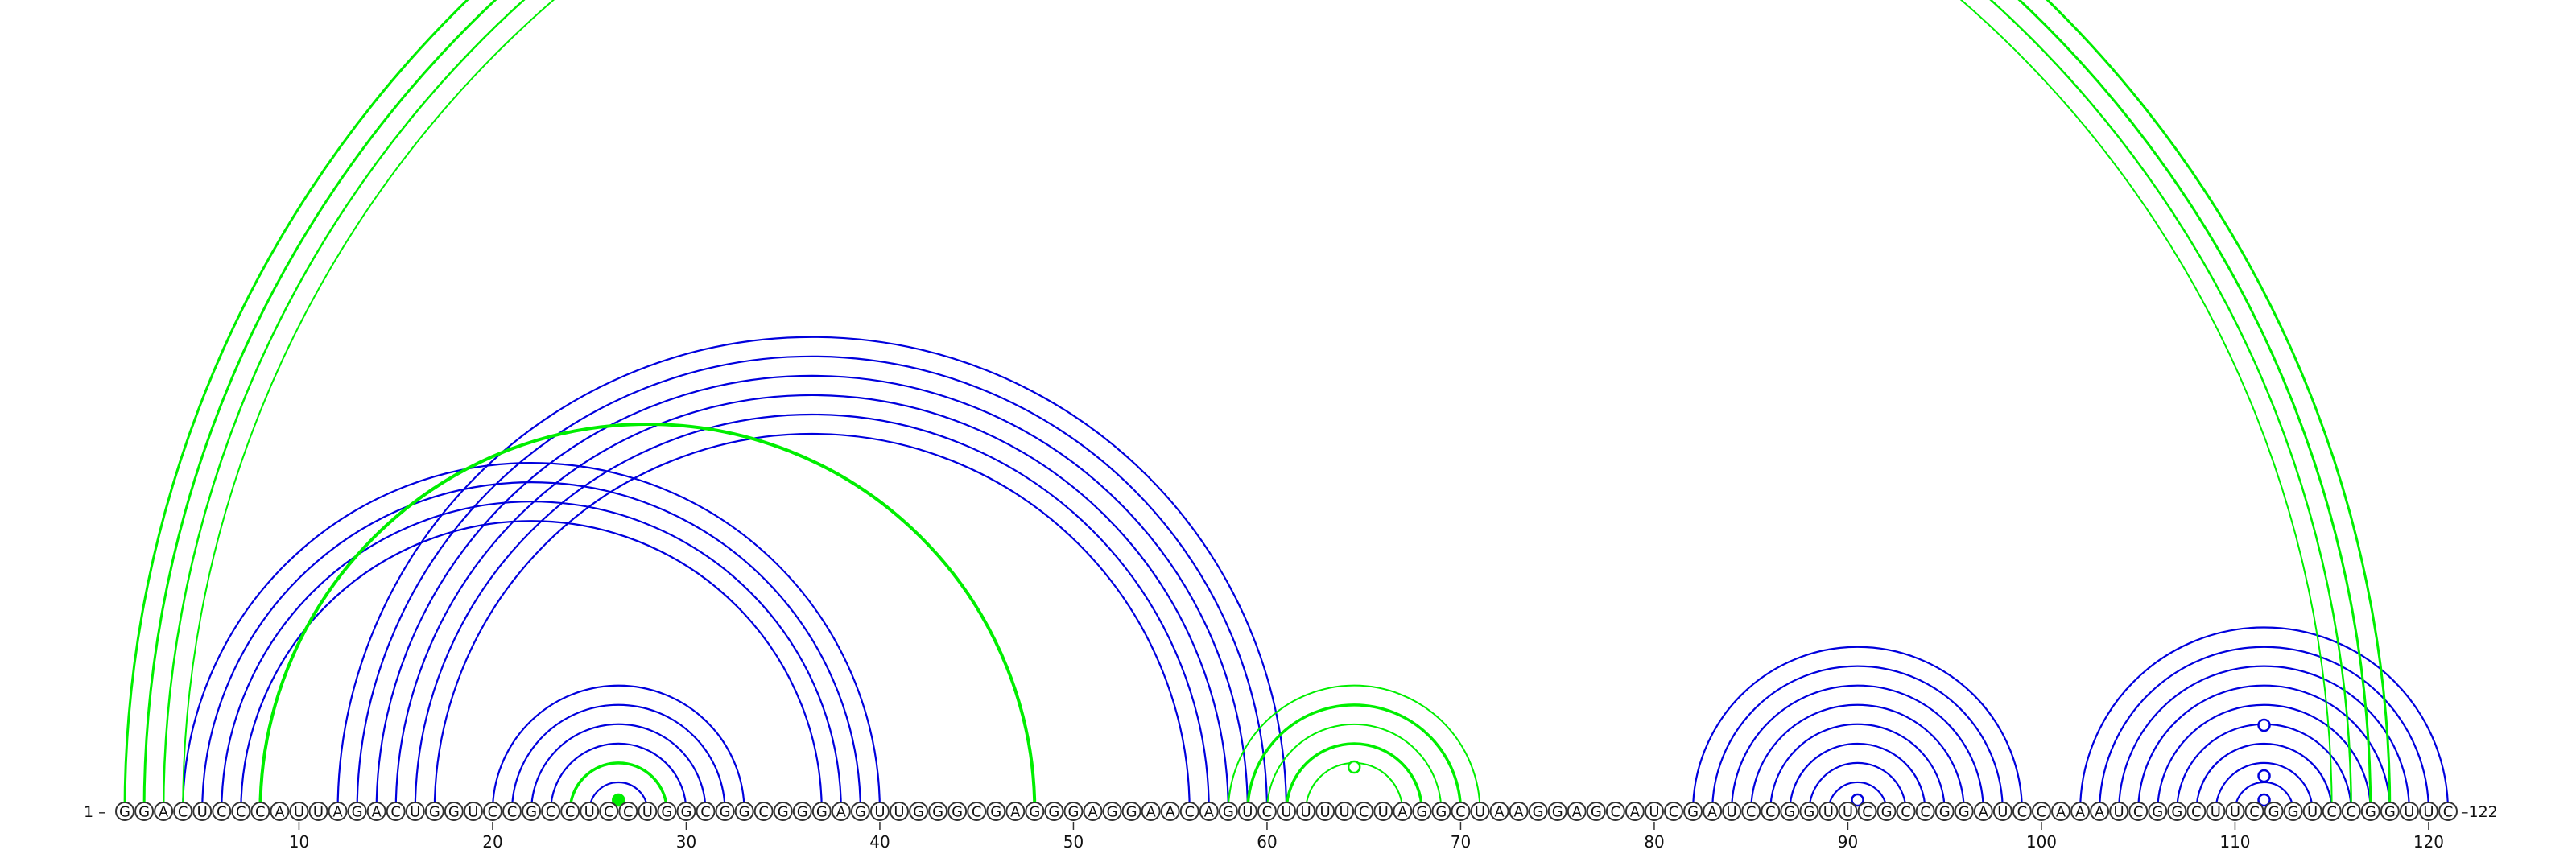 The image size is (2576, 858). What do you see at coordinates (2041, 842) in the screenshot?
I see `tick-label: 100` at bounding box center [2041, 842].